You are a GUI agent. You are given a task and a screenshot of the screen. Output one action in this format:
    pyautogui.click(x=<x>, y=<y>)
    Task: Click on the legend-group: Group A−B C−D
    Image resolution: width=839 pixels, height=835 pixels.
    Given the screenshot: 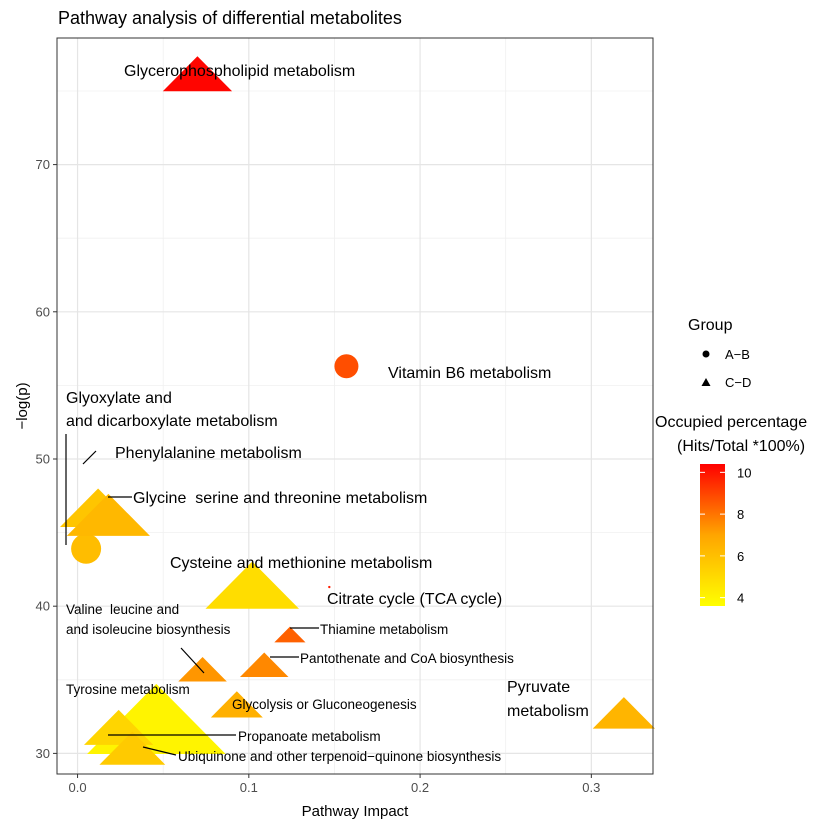 What is the action you would take?
    pyautogui.click(x=719, y=353)
    